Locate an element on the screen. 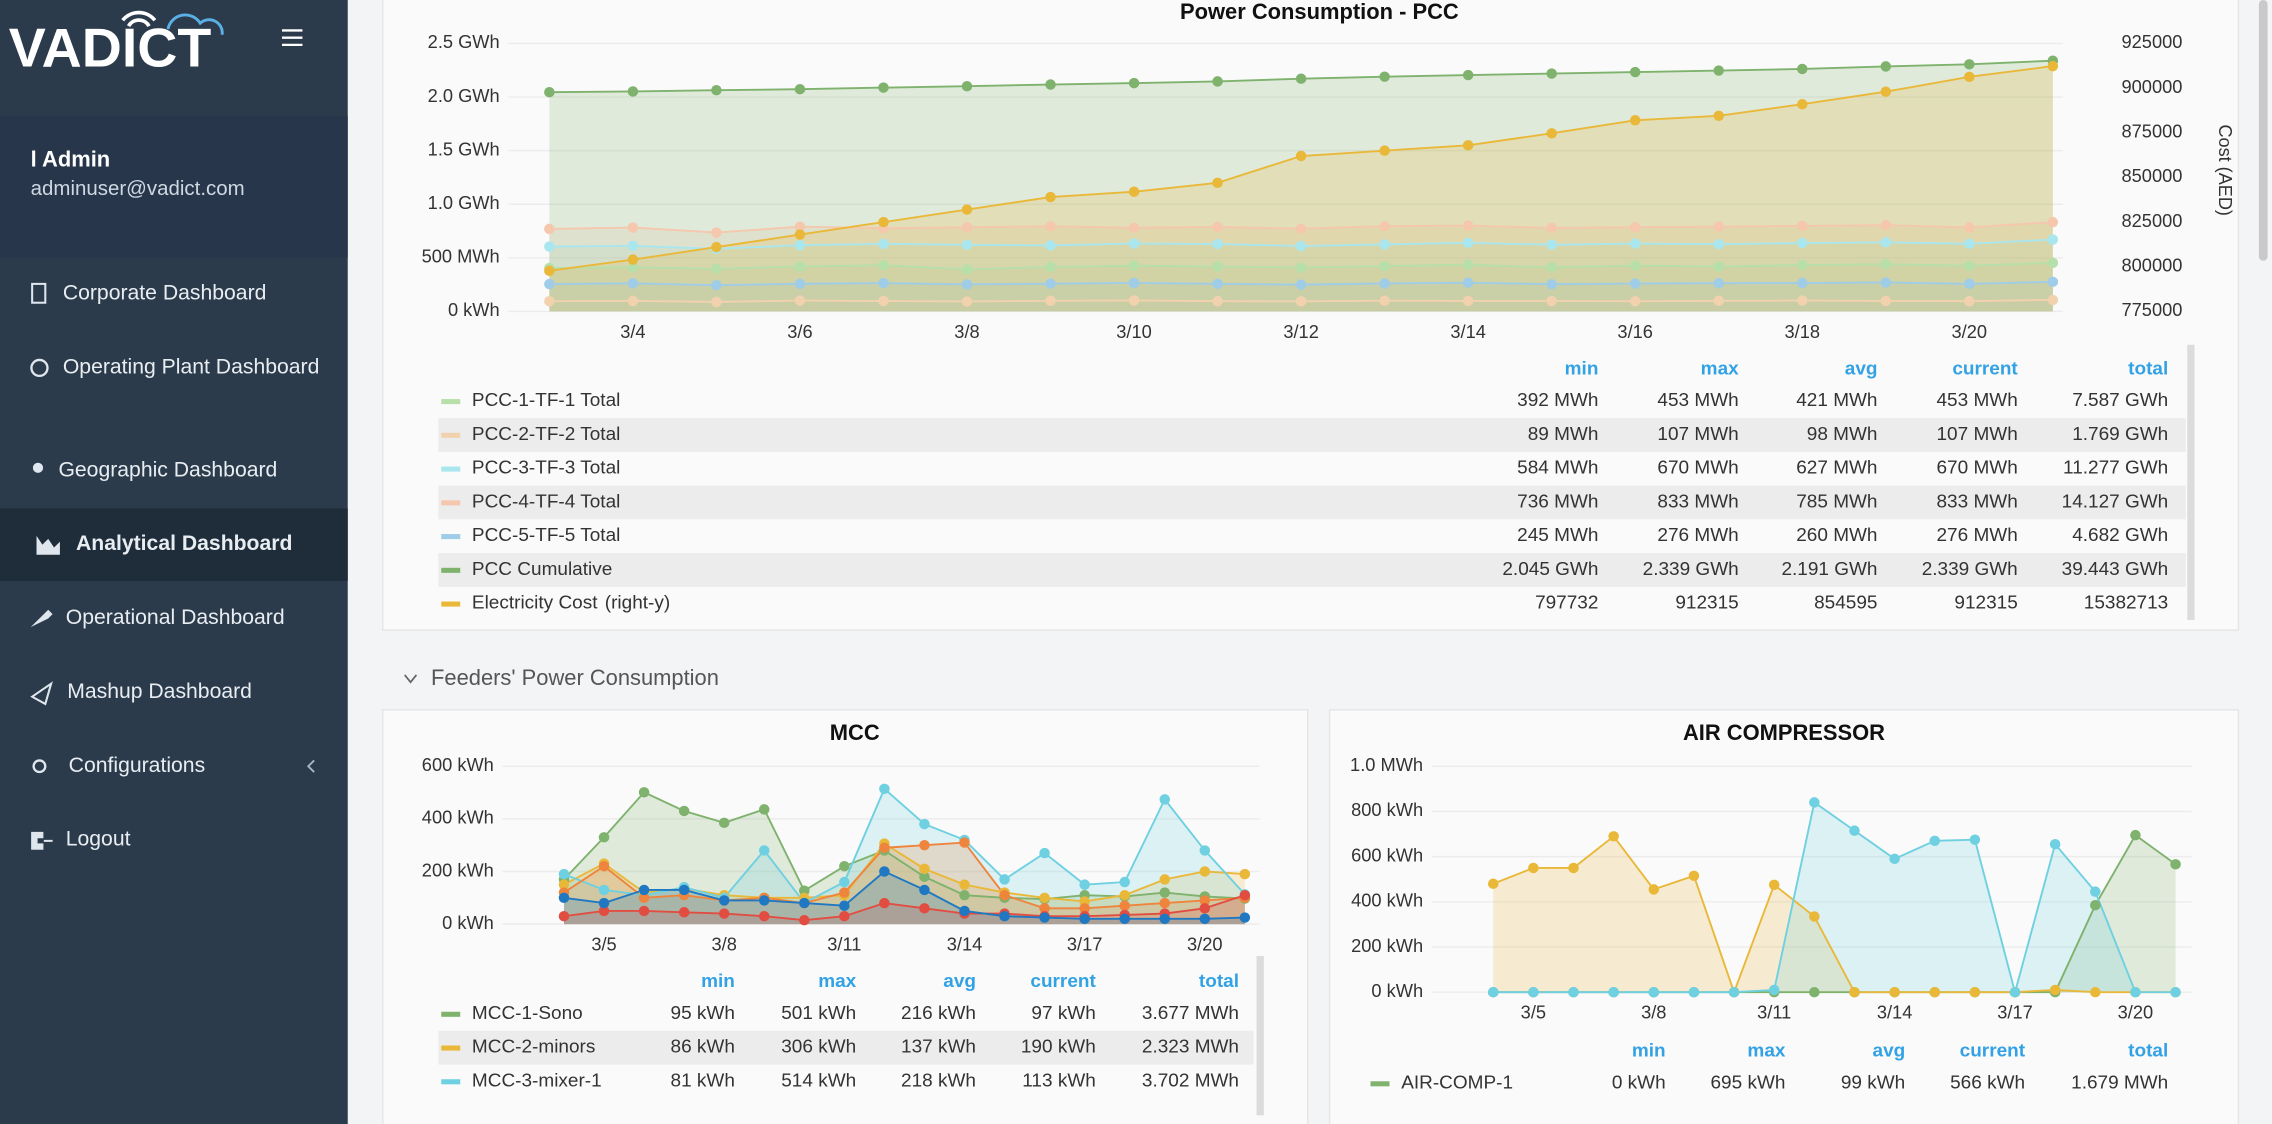 This screenshot has height=1124, width=2272. menu-item: Corporate Dashboard is located at coordinates (165, 293).